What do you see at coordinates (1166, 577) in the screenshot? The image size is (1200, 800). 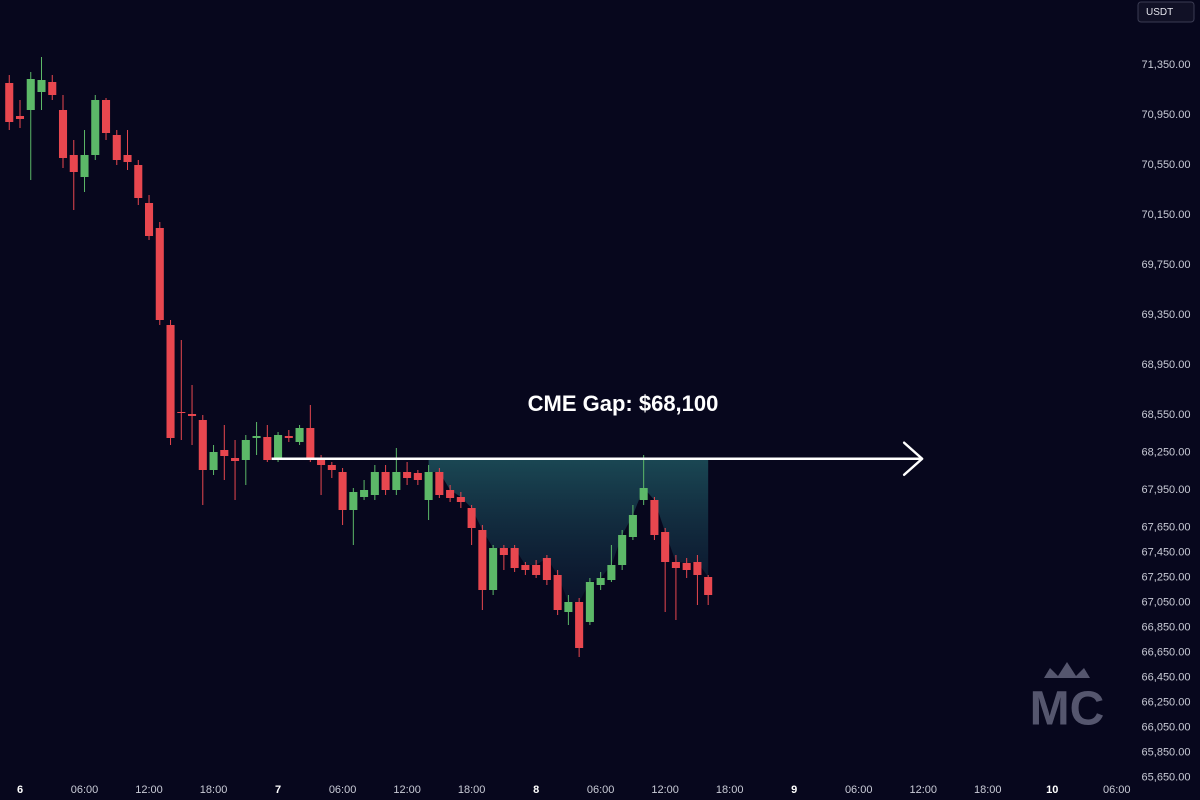 I see `y-tick-label: 67,250.00` at bounding box center [1166, 577].